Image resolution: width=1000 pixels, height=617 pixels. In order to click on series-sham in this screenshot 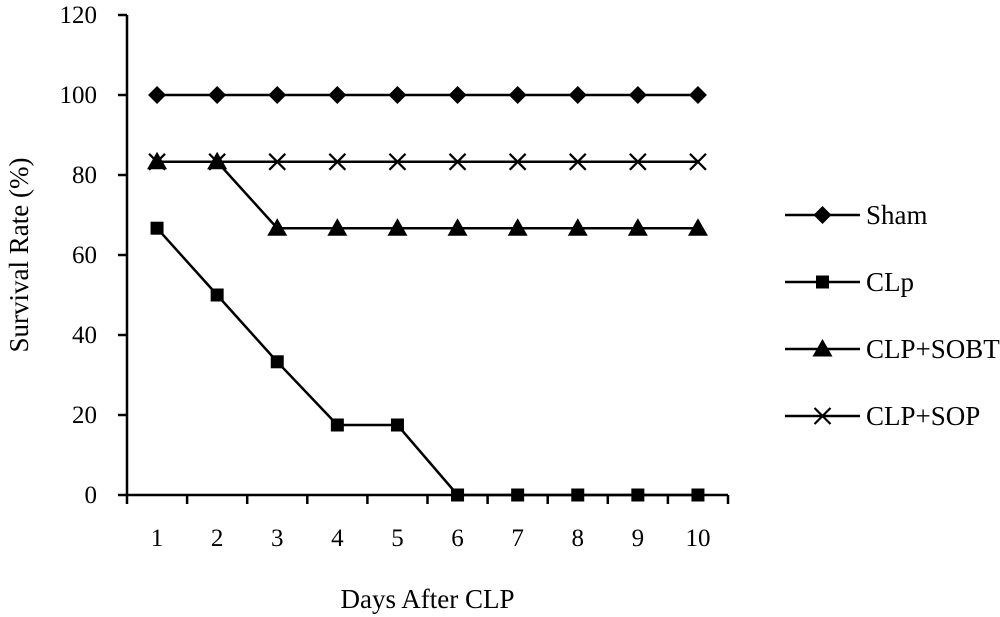, I will do `click(427, 95)`.